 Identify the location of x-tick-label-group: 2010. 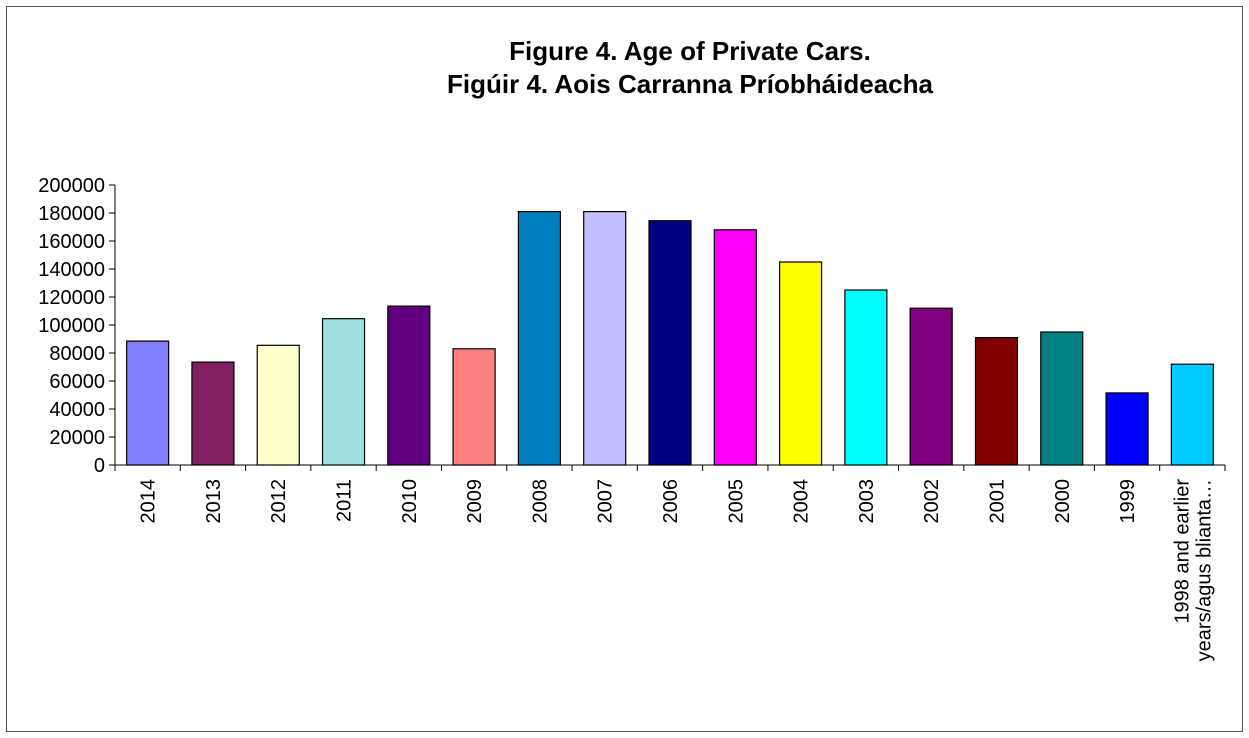
(410, 501).